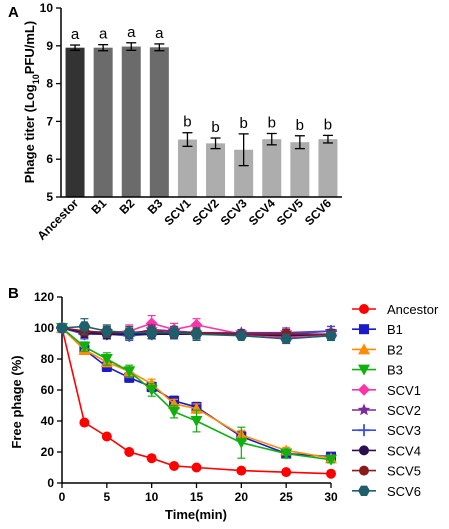 The height and width of the screenshot is (529, 449). Describe the element at coordinates (364, 309) in the screenshot. I see `legend-marker-ancestor` at that location.